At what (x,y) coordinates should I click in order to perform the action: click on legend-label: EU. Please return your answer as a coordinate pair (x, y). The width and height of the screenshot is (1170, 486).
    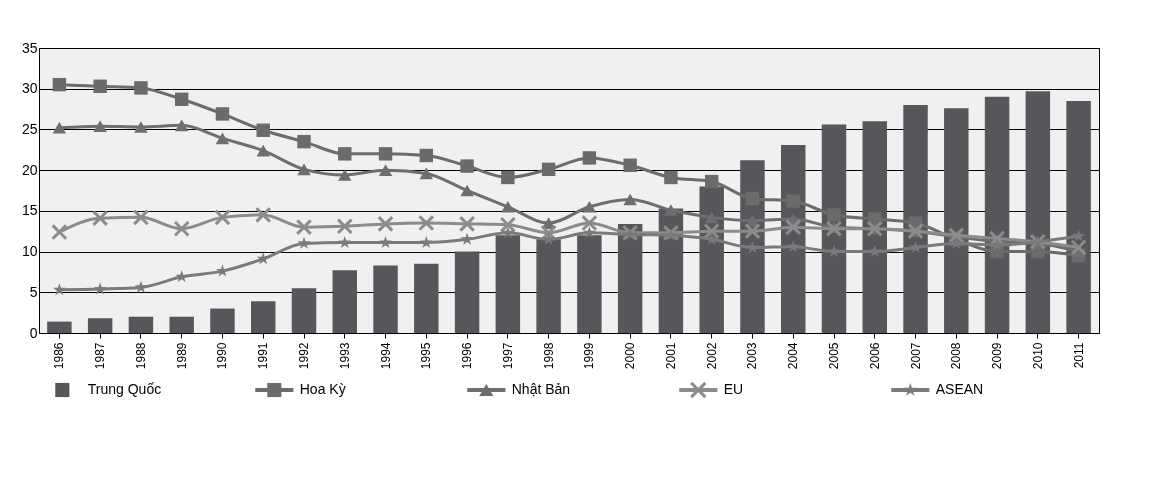
    Looking at the image, I should click on (733, 389).